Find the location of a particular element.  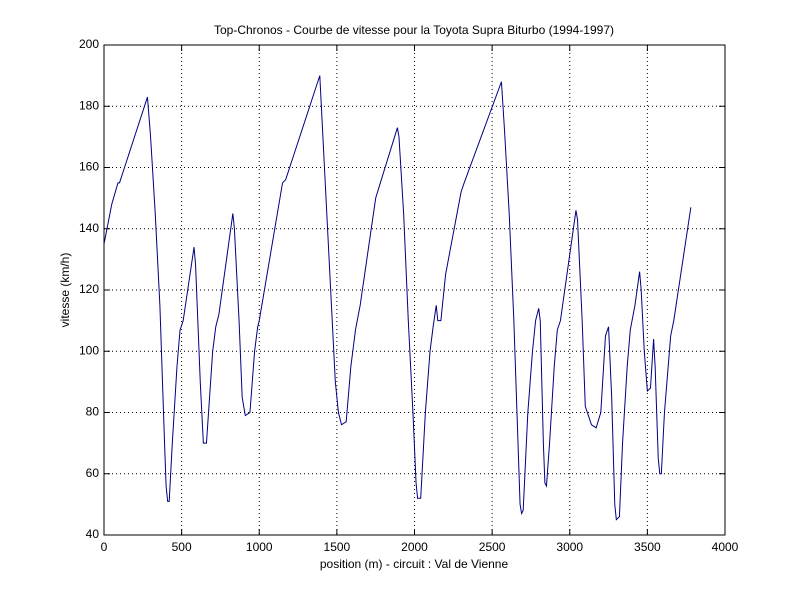

y-tick-label: 200 is located at coordinates (89, 44).